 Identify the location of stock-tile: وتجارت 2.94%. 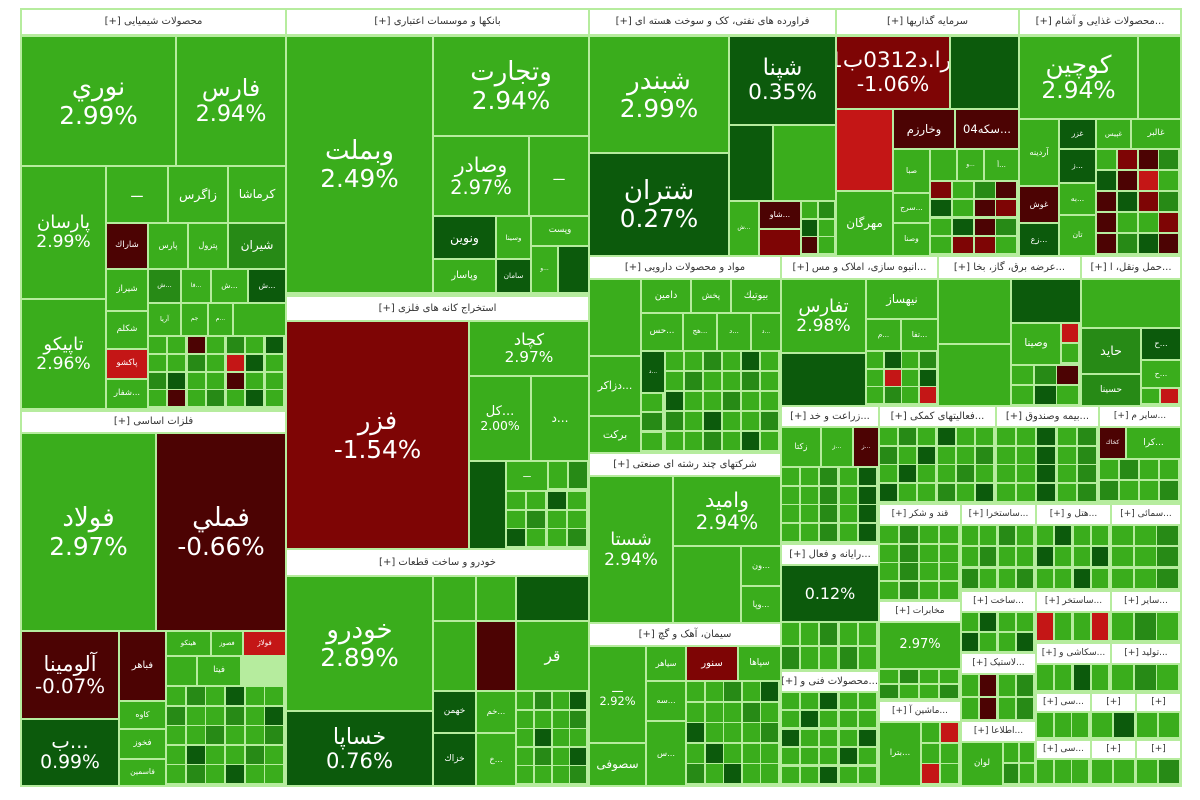
(511, 86).